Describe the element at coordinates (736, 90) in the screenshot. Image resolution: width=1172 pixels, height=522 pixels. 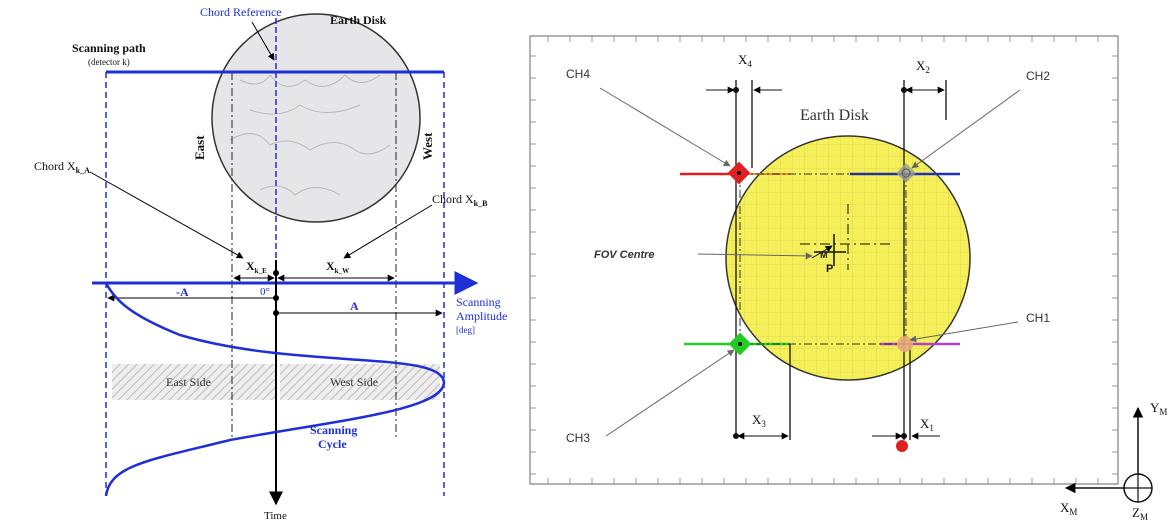
I see `x4-dot` at that location.